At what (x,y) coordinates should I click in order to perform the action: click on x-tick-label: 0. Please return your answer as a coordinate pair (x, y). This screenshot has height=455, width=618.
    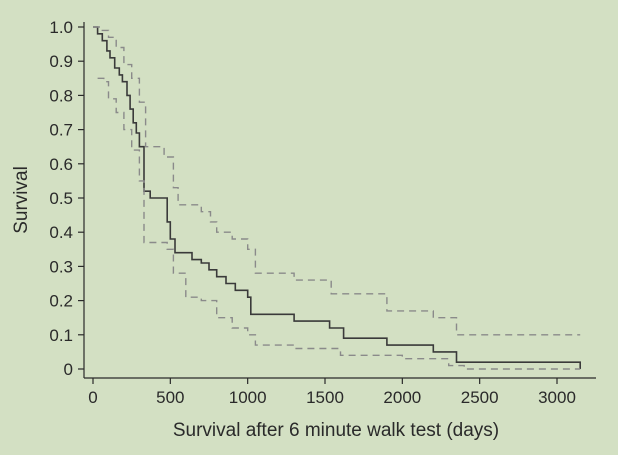
    Looking at the image, I should click on (92, 397).